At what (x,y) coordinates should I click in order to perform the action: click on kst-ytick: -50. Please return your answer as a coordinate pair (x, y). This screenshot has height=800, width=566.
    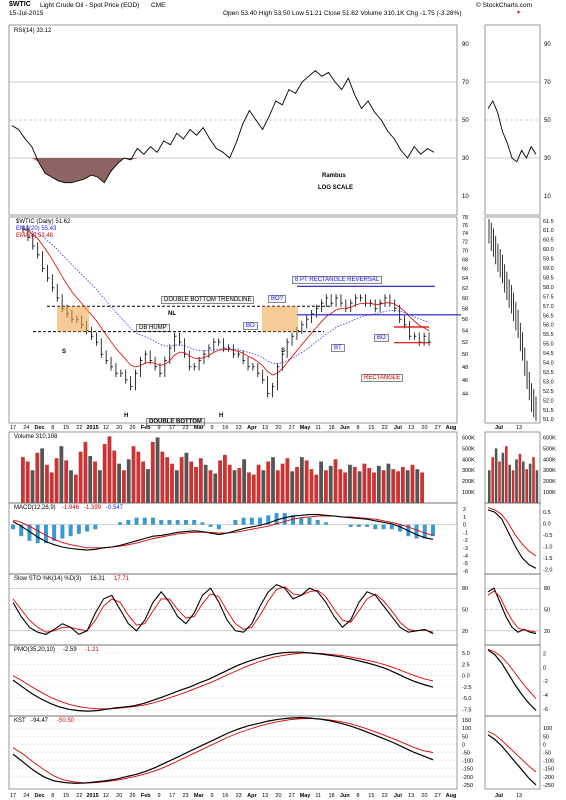
    Looking at the image, I should click on (466, 754).